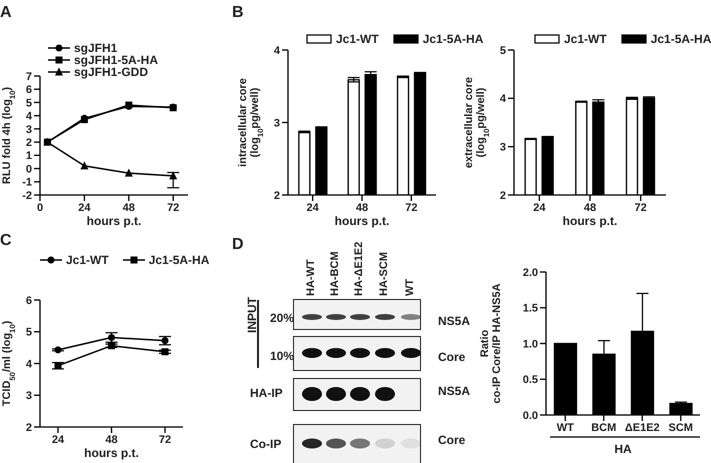 This screenshot has height=463, width=711. Describe the element at coordinates (359, 269) in the screenshot. I see `category-label: HA-ΔE1E2` at that location.